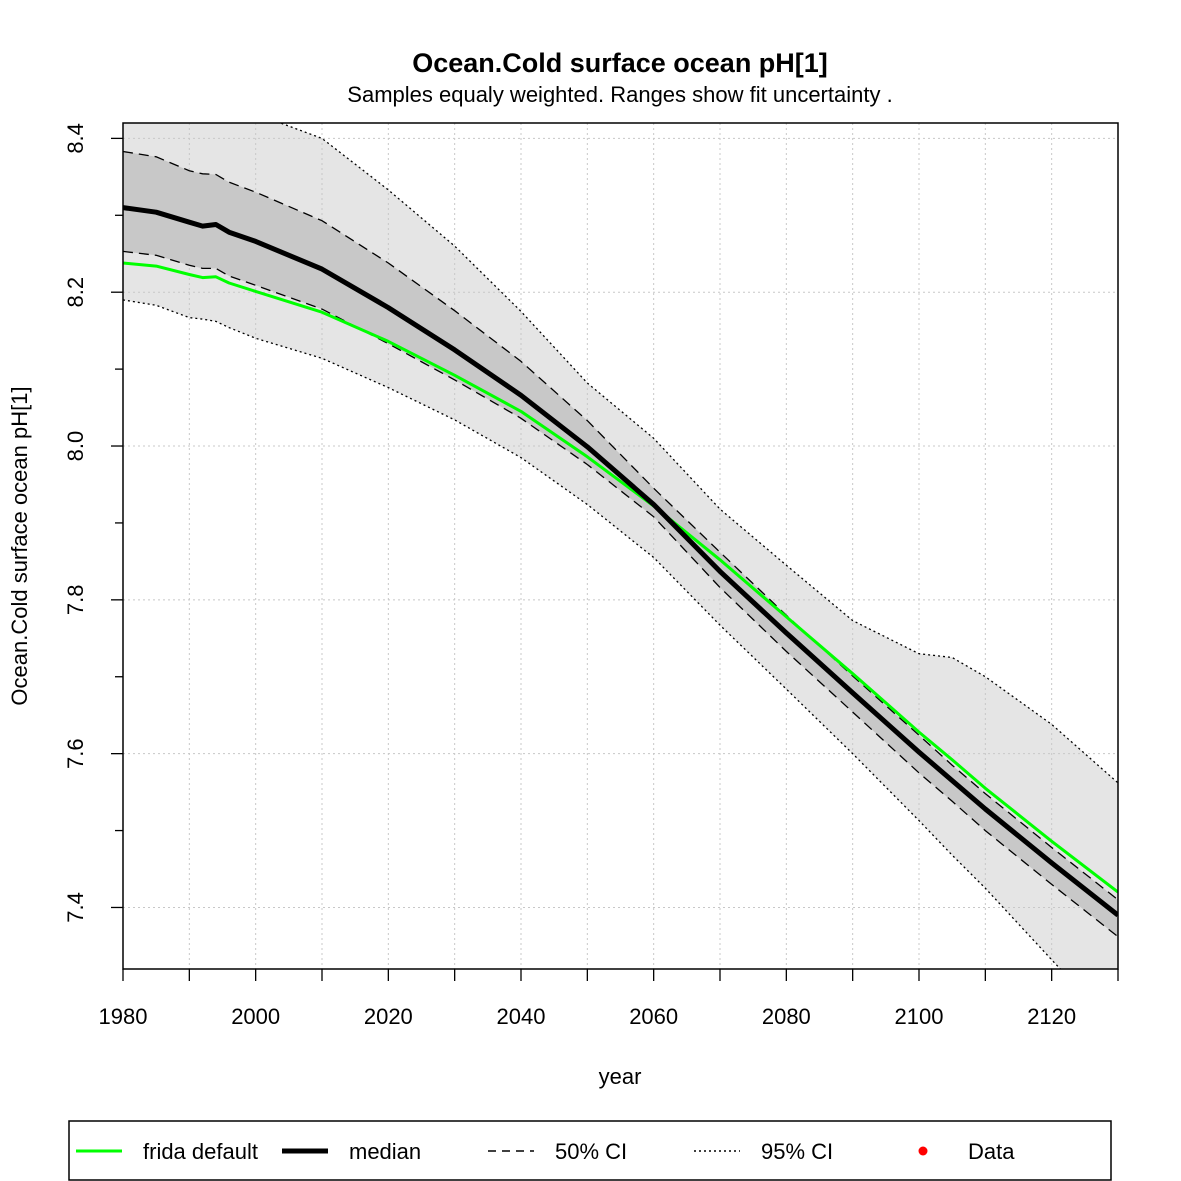  What do you see at coordinates (609, 999) in the screenshot?
I see `x-axis: 1980 2000 2020 2040 2060 2080 2100 2120` at bounding box center [609, 999].